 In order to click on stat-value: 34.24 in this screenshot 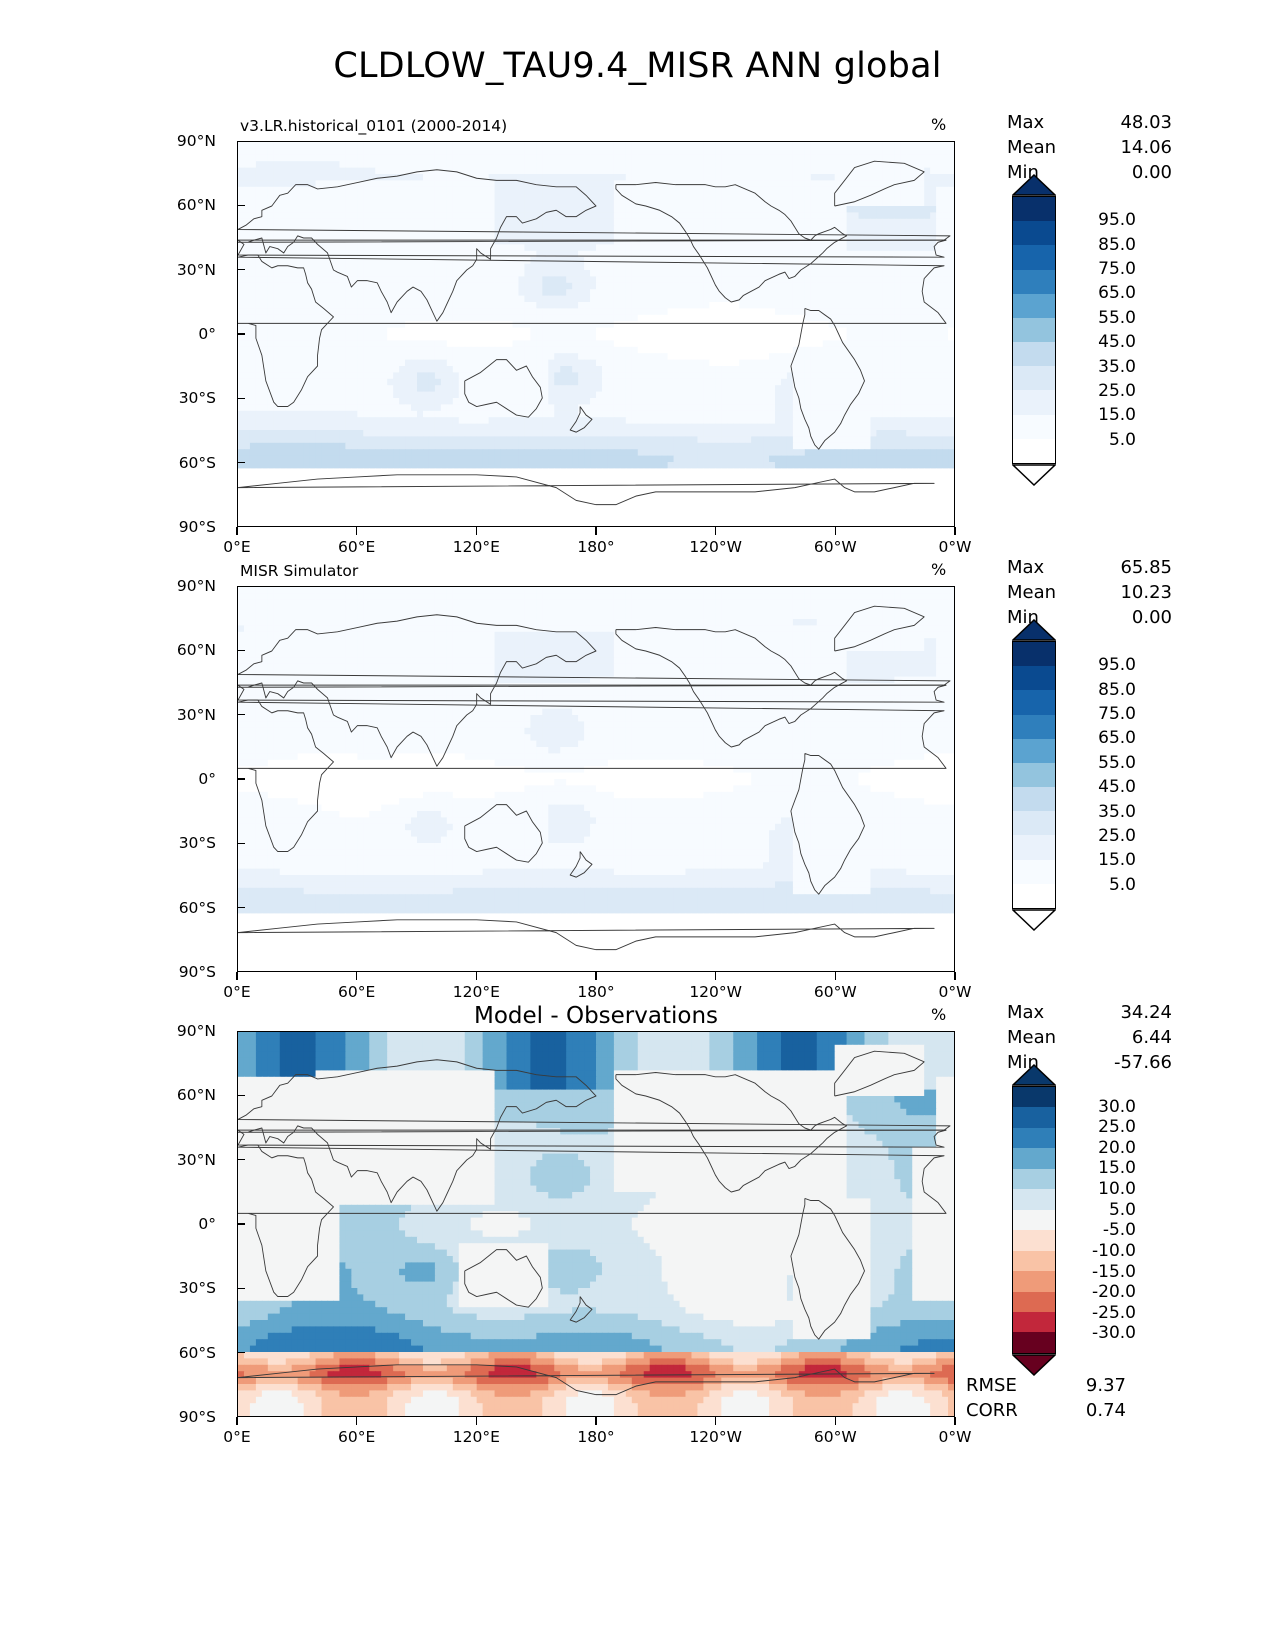, I will do `click(1146, 1012)`.